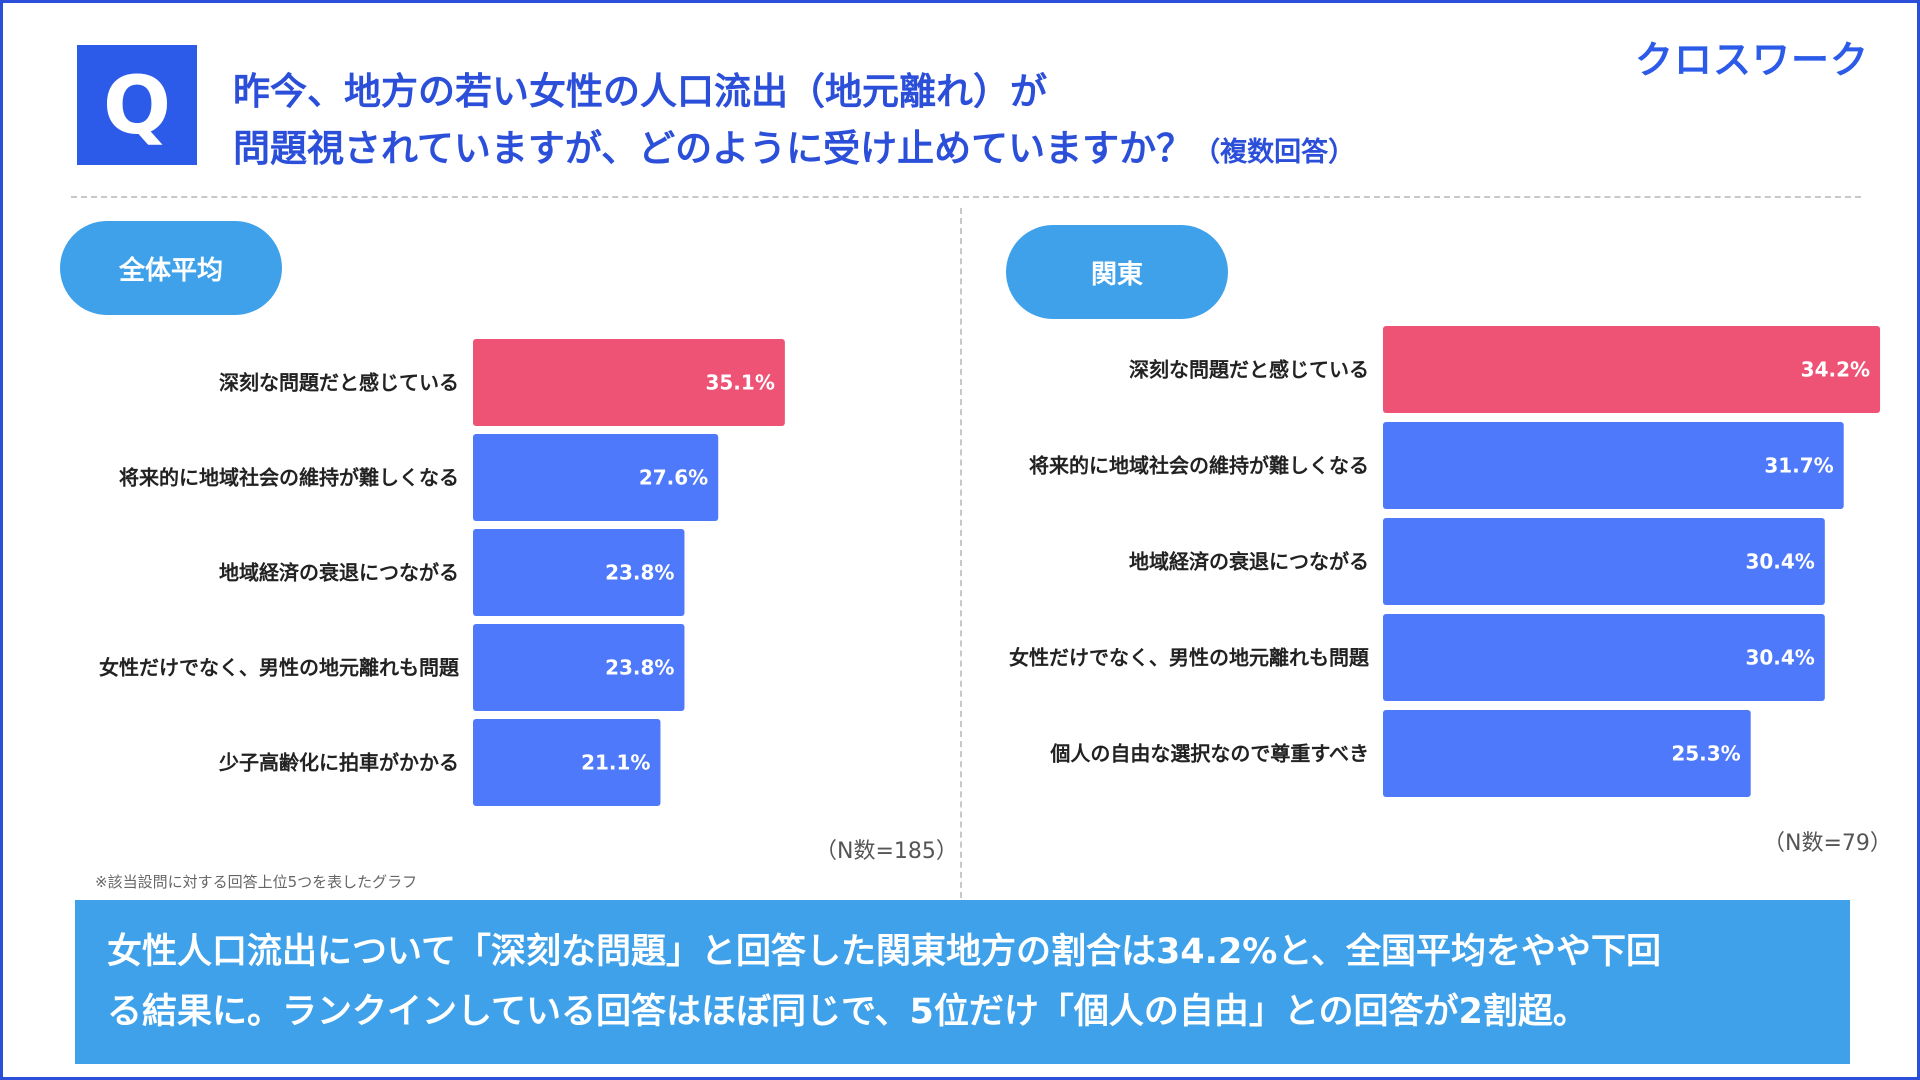 The height and width of the screenshot is (1080, 1920). What do you see at coordinates (673, 478) in the screenshot?
I see `bar-value-label: 27.6%` at bounding box center [673, 478].